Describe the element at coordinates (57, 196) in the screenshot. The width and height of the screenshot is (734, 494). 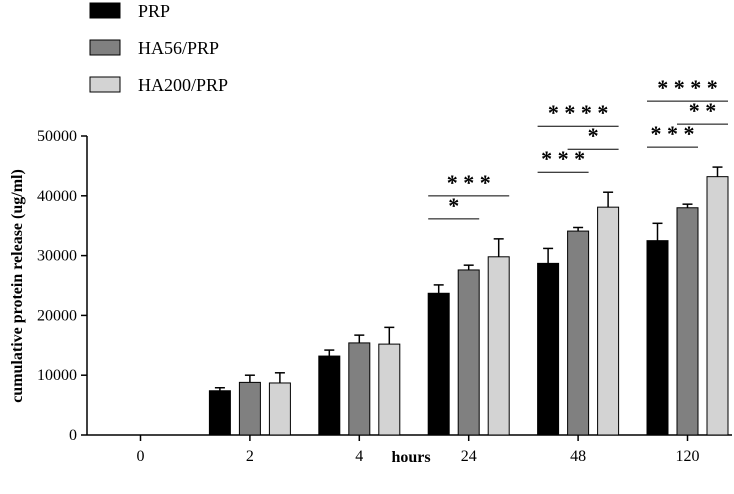
I see `y-tick-label: 40000` at that location.